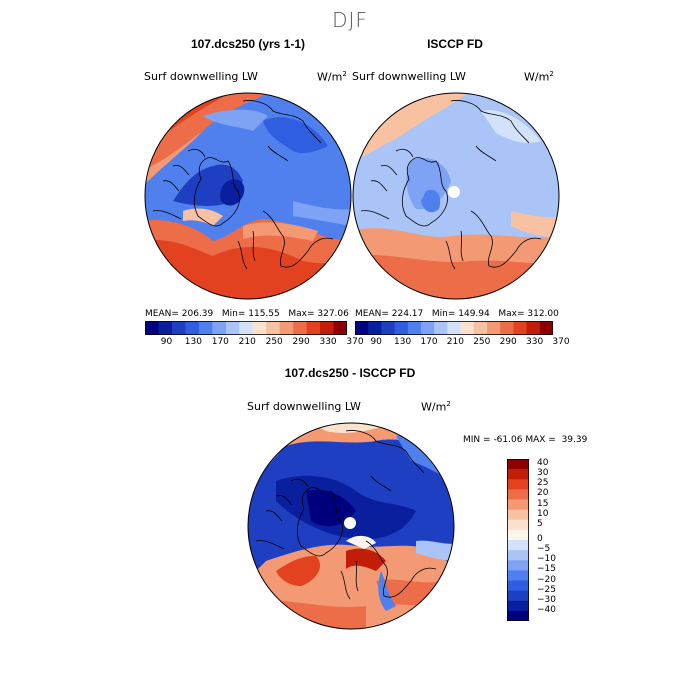  Describe the element at coordinates (546, 579) in the screenshot. I see `colorbar-difference-tick-label: −20` at that location.